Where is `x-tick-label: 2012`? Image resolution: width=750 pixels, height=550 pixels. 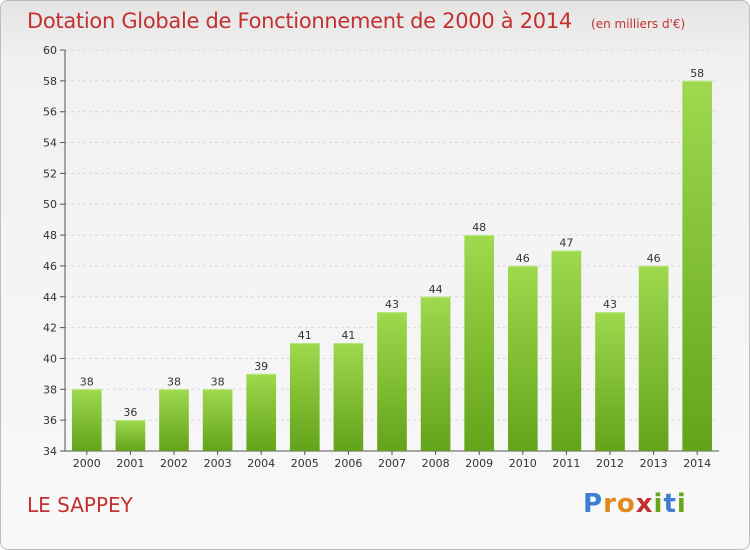
x-tick-label: 2012 is located at coordinates (610, 463).